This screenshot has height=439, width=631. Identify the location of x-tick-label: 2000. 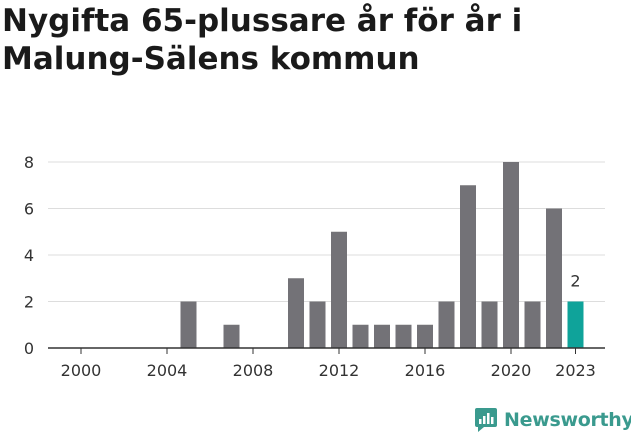
(81, 370).